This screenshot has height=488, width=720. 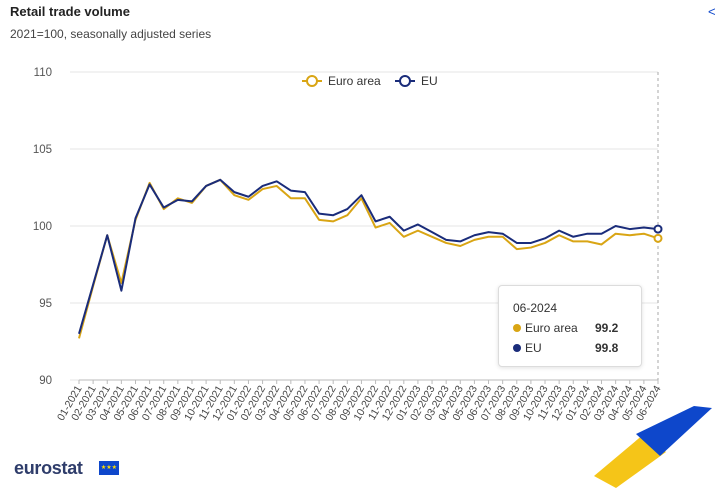 What do you see at coordinates (517, 328) in the screenshot?
I see `euro-area-dot-icon` at bounding box center [517, 328].